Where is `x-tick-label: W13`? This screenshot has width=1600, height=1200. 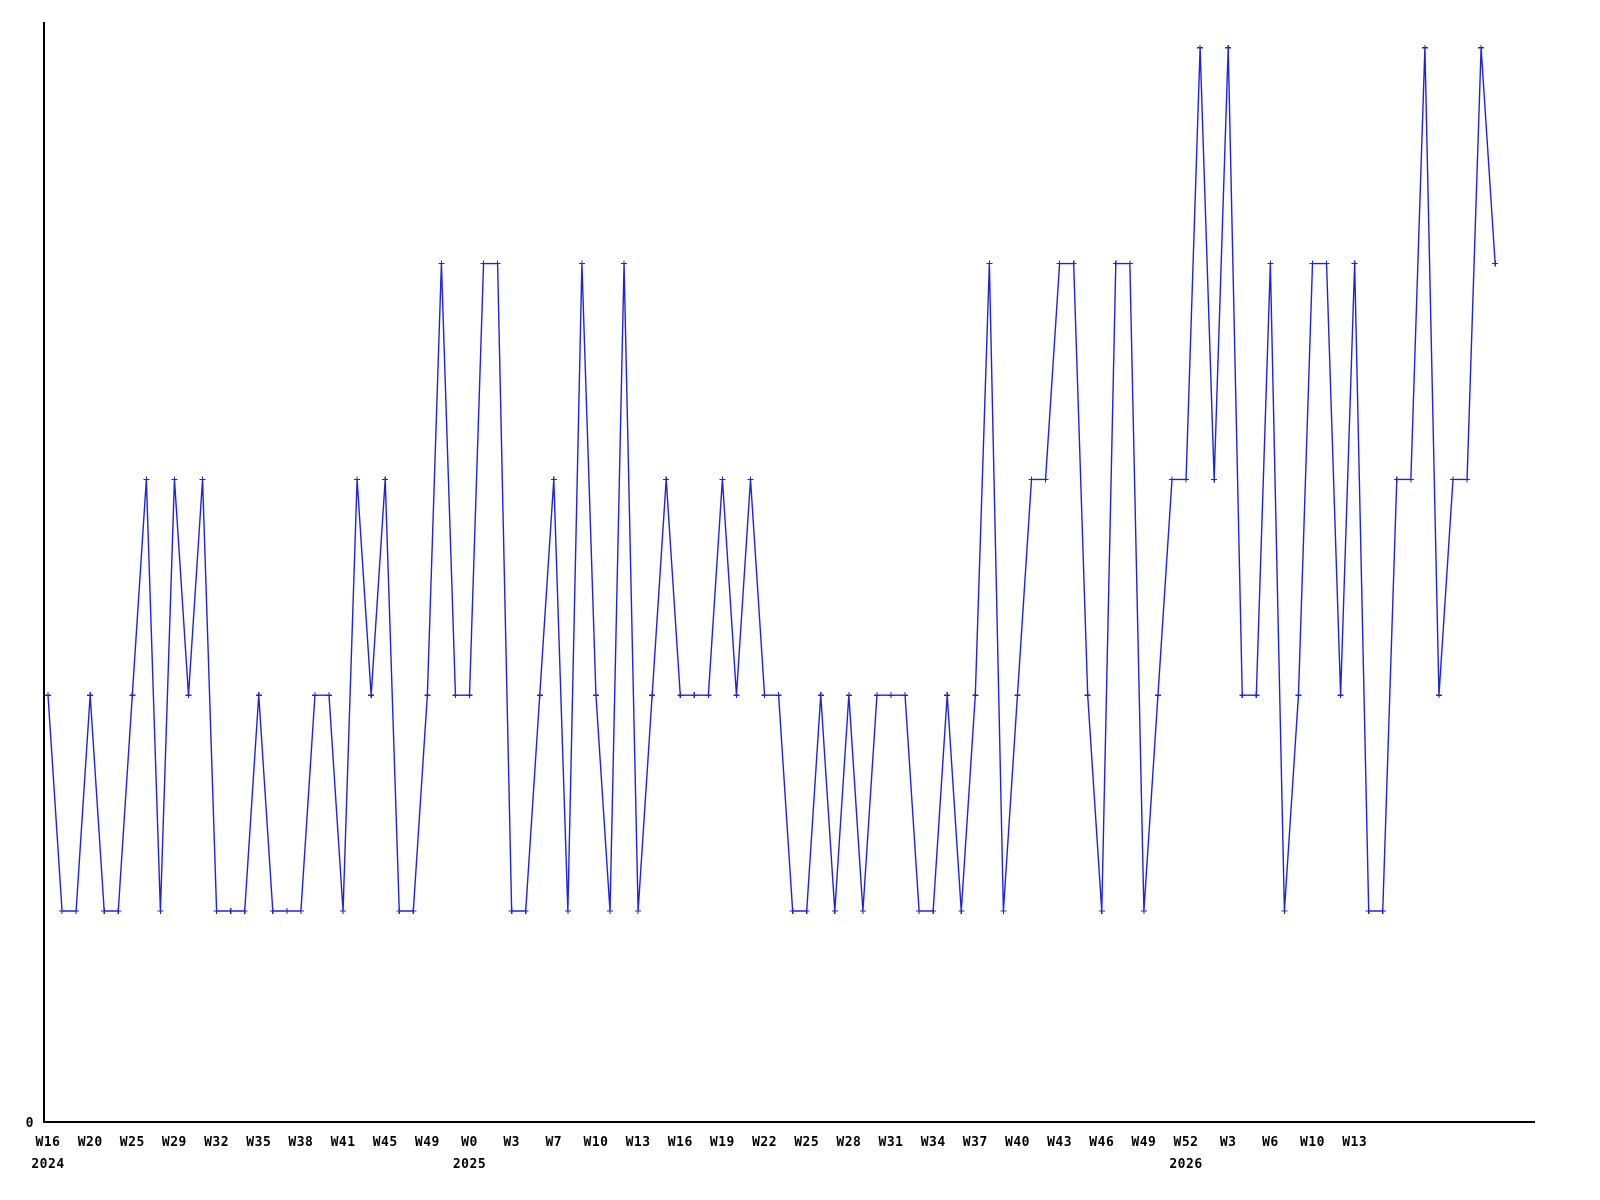 x-tick-label: W13 is located at coordinates (638, 1142).